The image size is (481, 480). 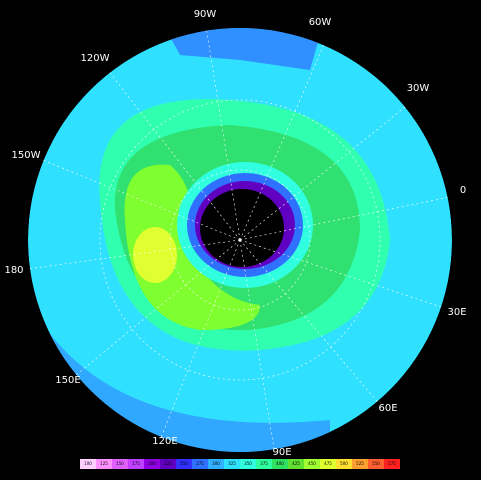 What do you see at coordinates (67, 380) in the screenshot?
I see `longitude-label: 150E` at bounding box center [67, 380].